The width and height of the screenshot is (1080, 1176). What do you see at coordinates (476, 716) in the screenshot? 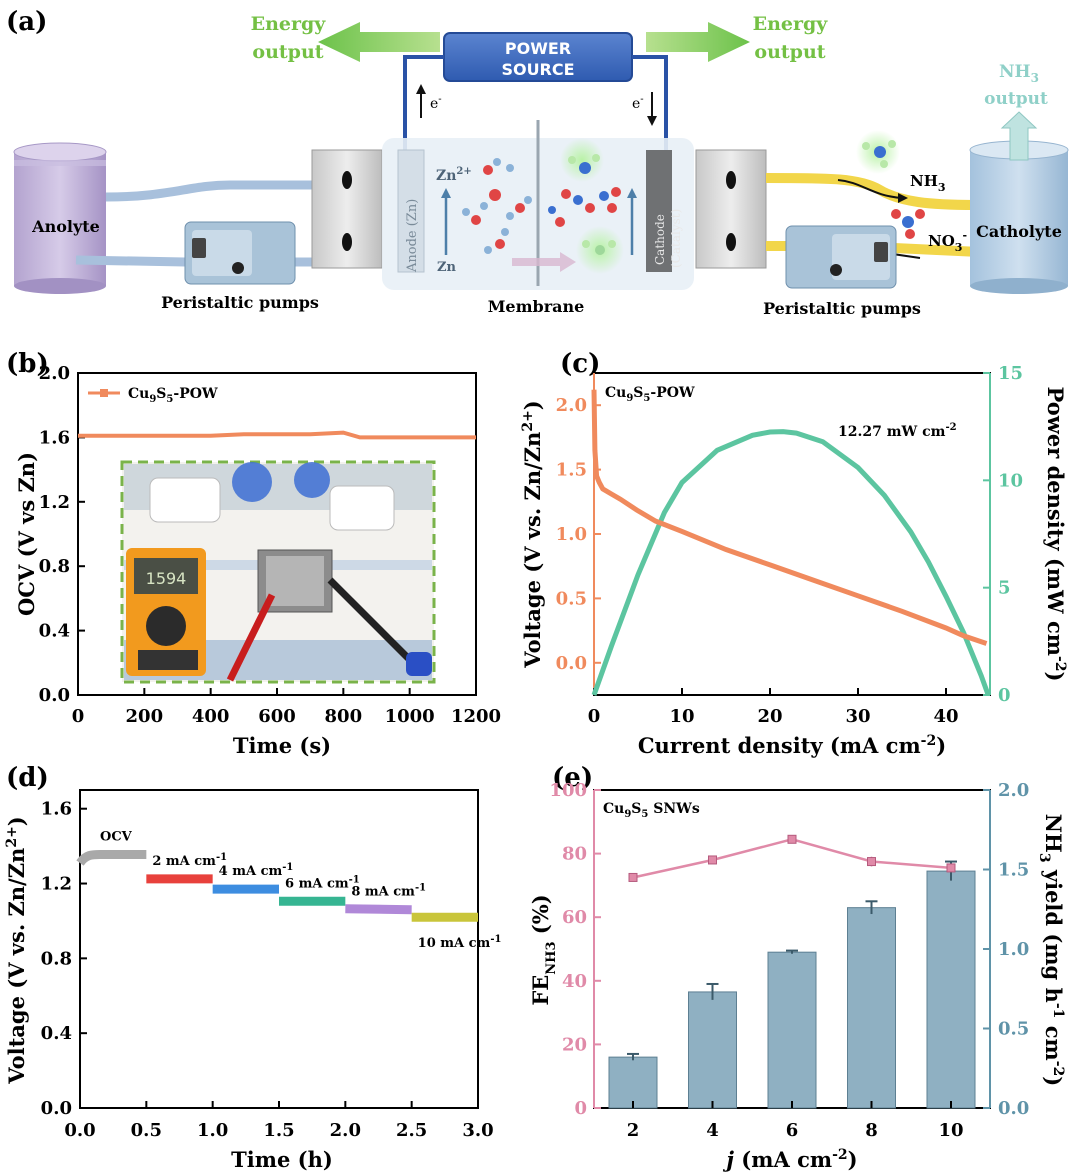
I see `chart-b-xtick-label: 1200` at bounding box center [476, 716].